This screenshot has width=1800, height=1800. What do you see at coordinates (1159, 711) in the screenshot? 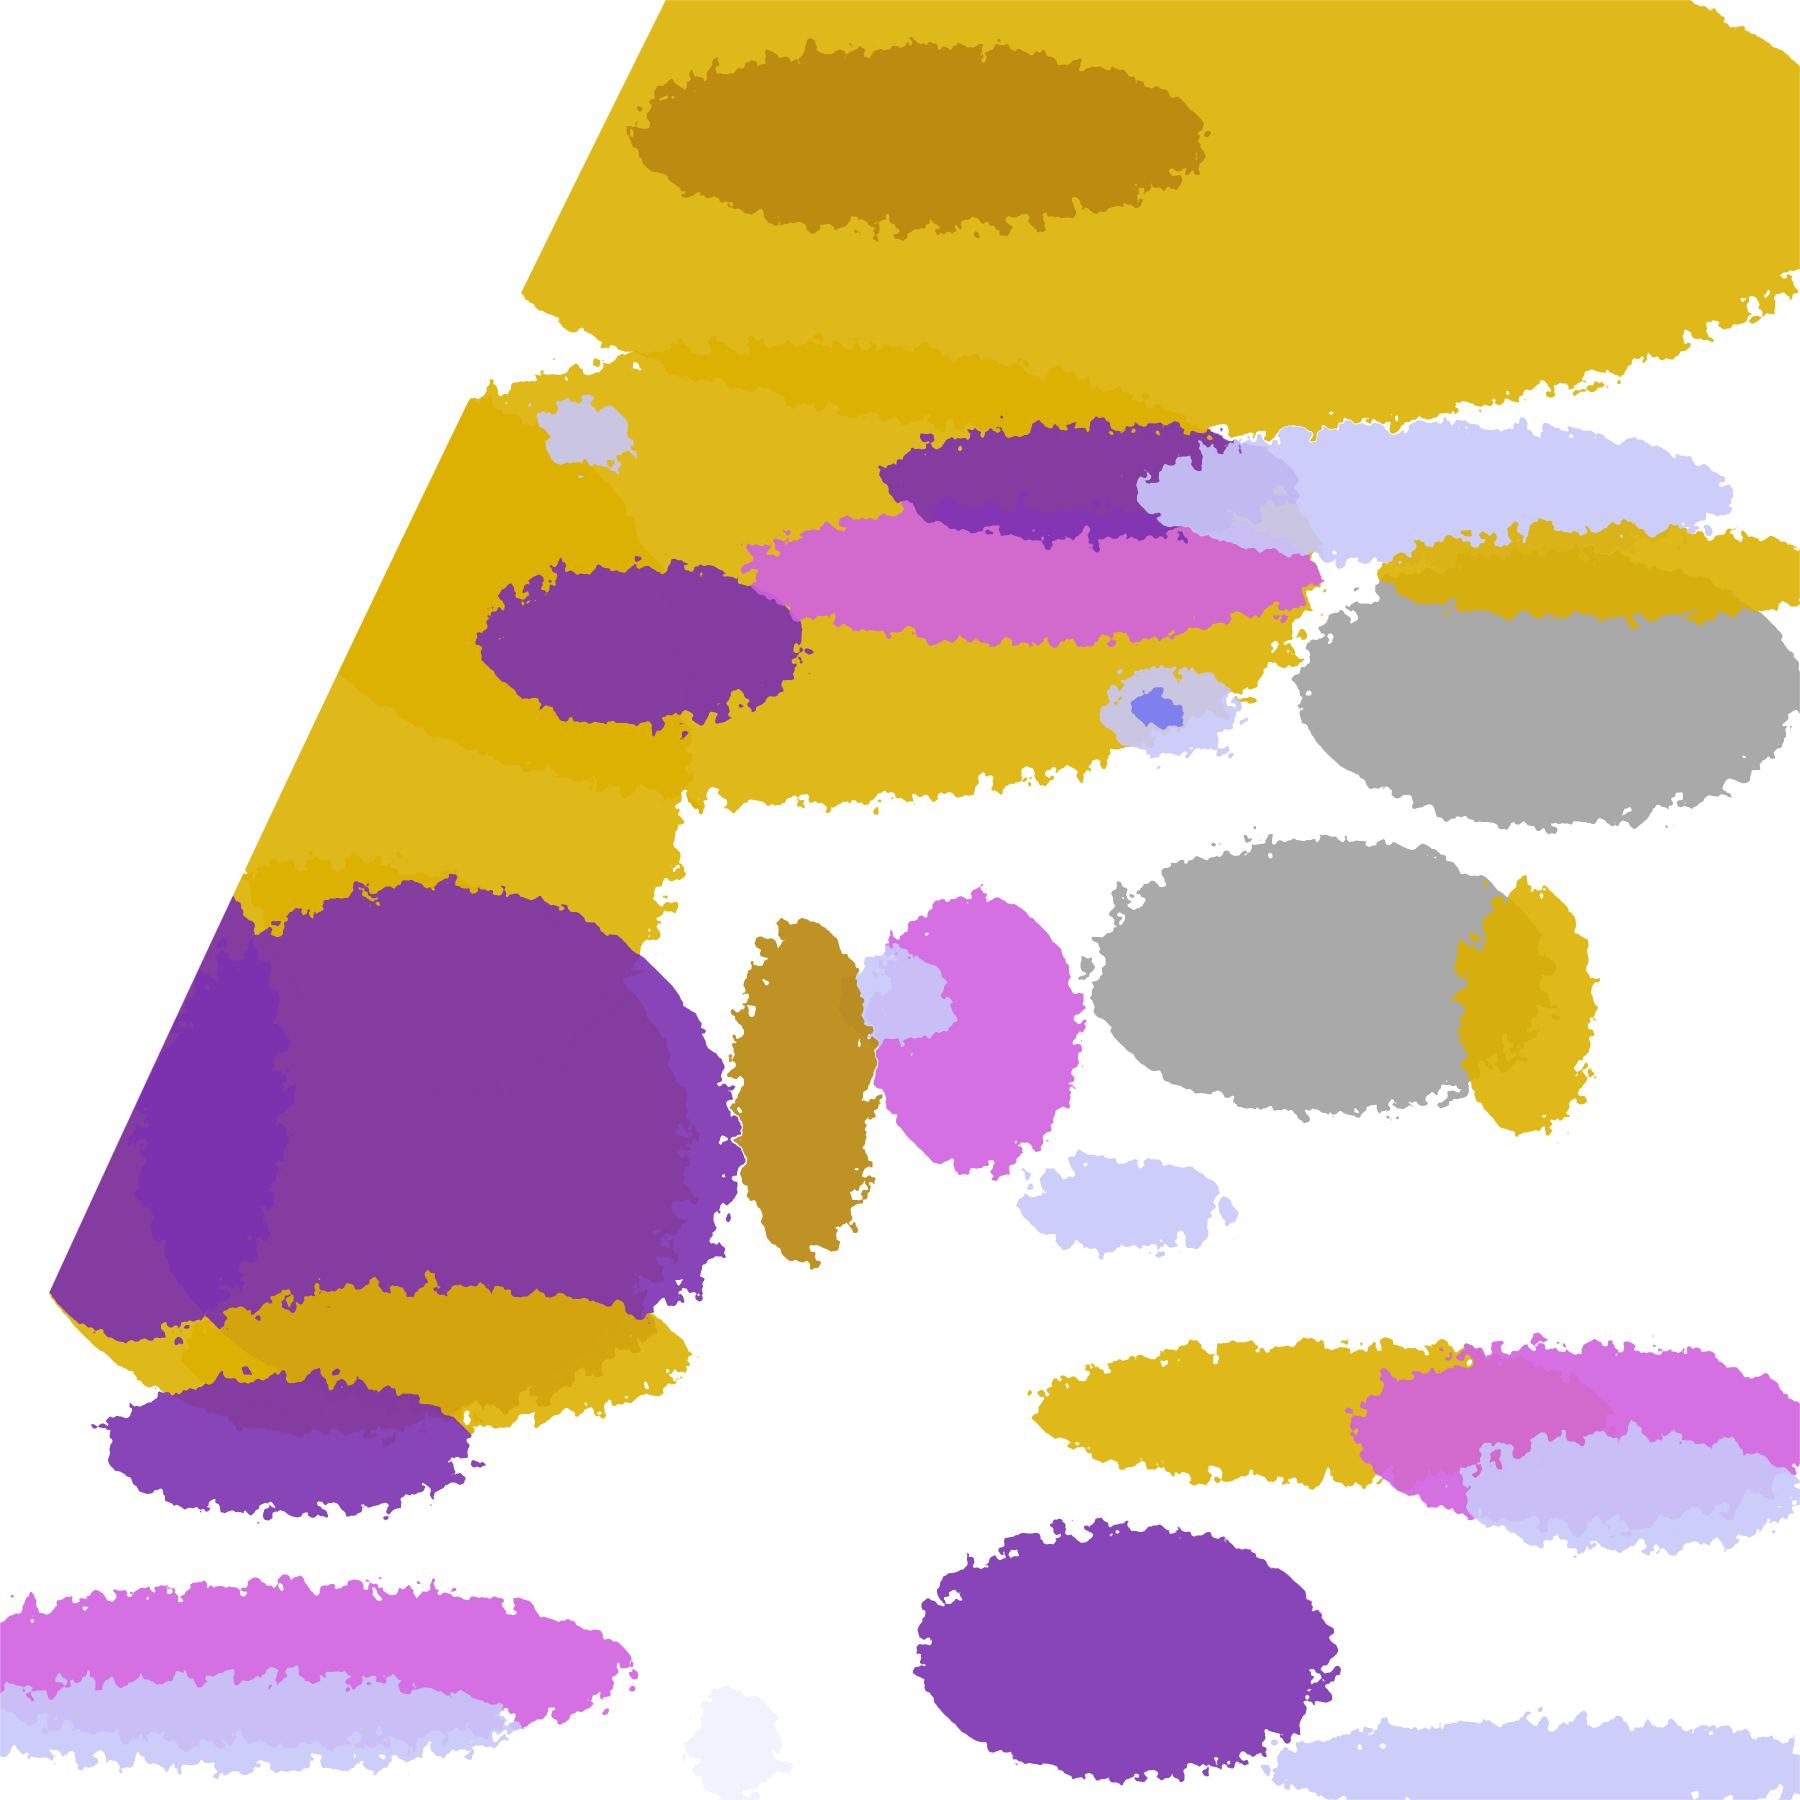
I see `cloud-region-blue` at bounding box center [1159, 711].